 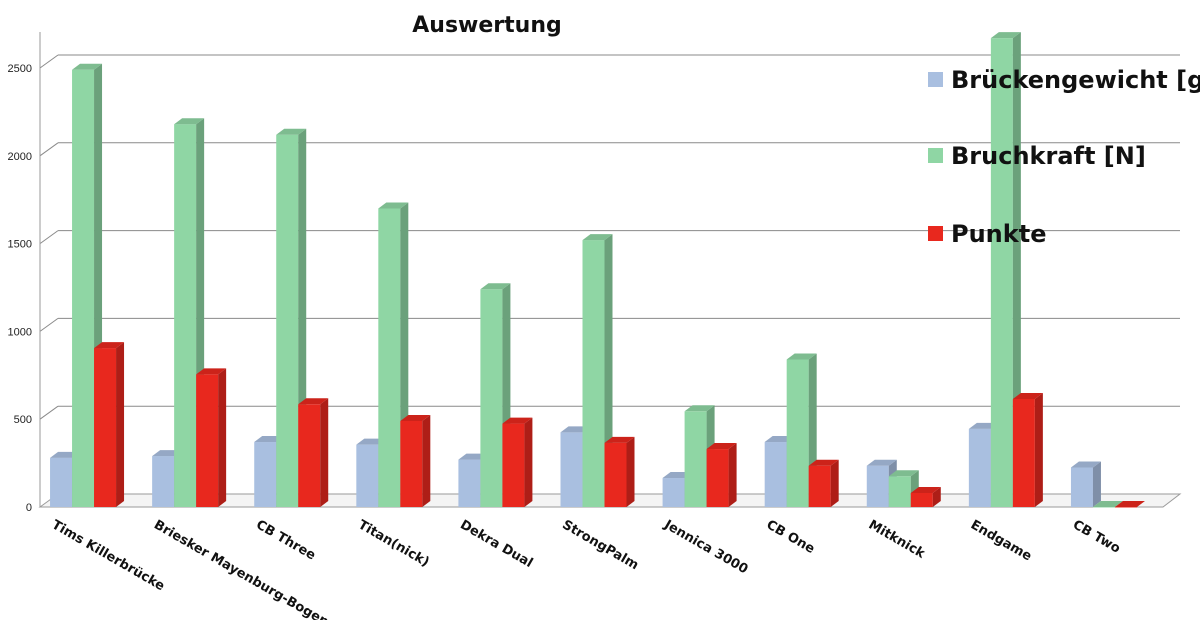 What do you see at coordinates (791, 537) in the screenshot?
I see `x-tick-label: CB One` at bounding box center [791, 537].